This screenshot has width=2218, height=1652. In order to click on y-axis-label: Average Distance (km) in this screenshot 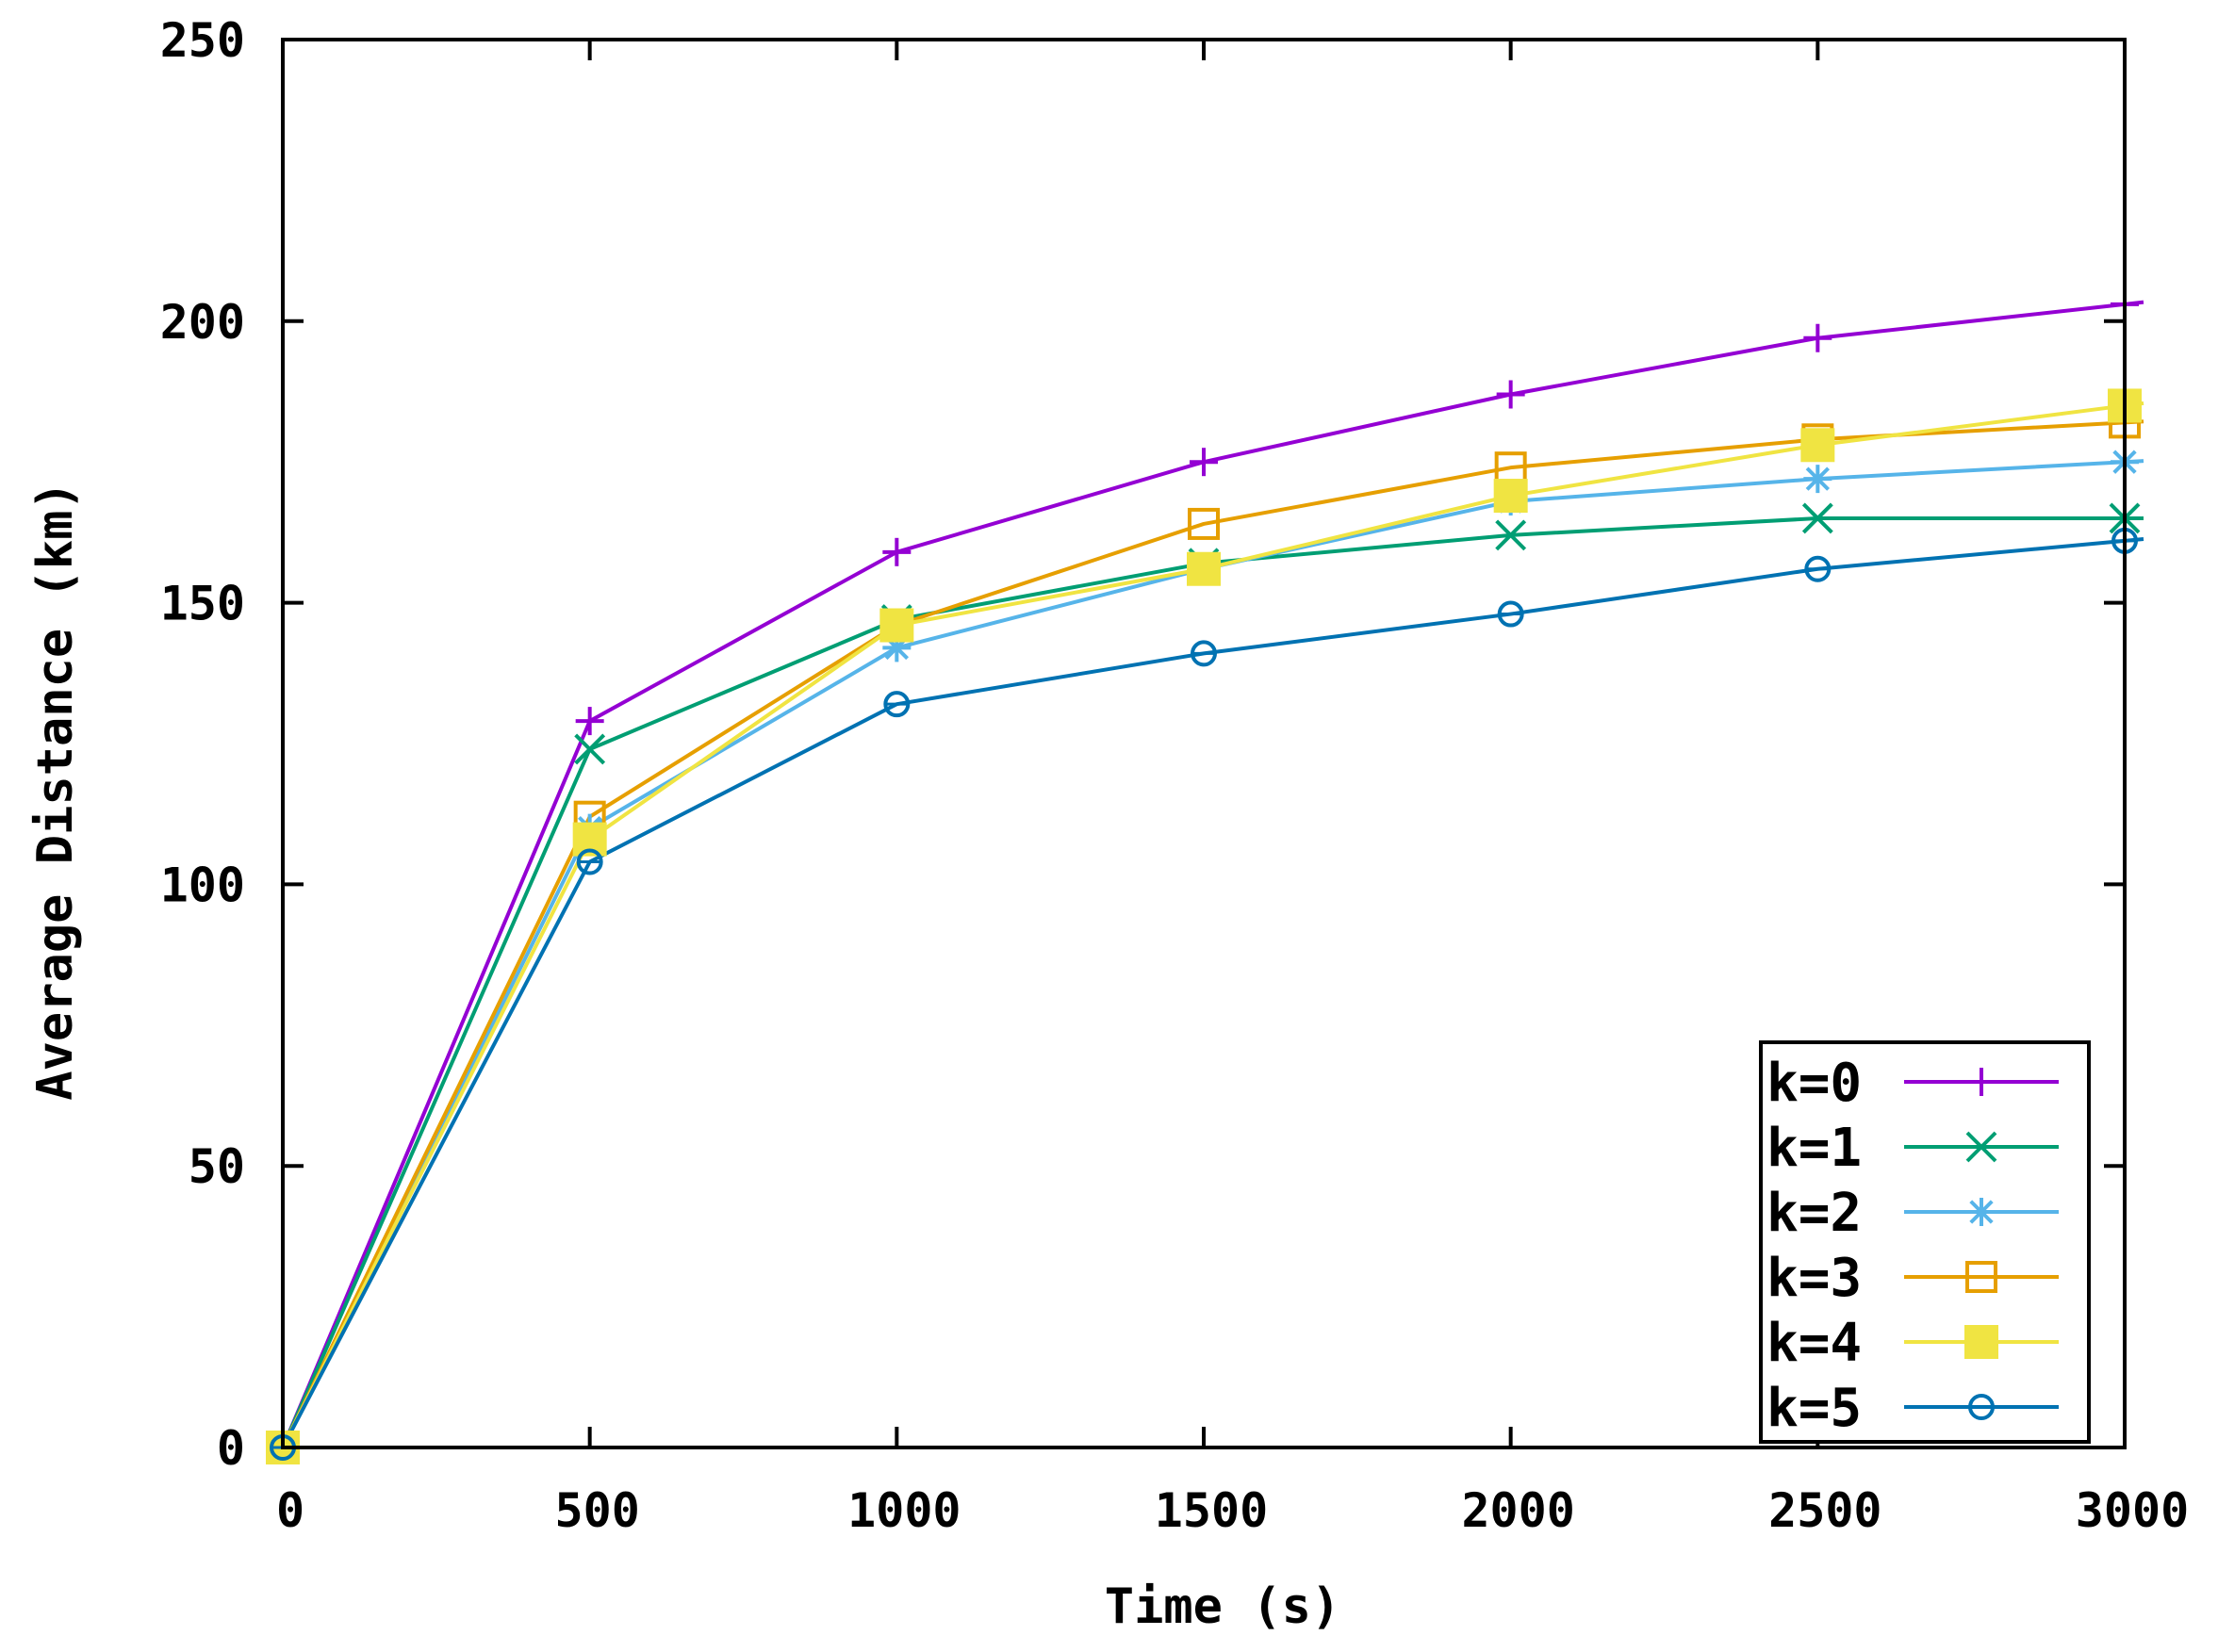, I will do `click(55, 790)`.